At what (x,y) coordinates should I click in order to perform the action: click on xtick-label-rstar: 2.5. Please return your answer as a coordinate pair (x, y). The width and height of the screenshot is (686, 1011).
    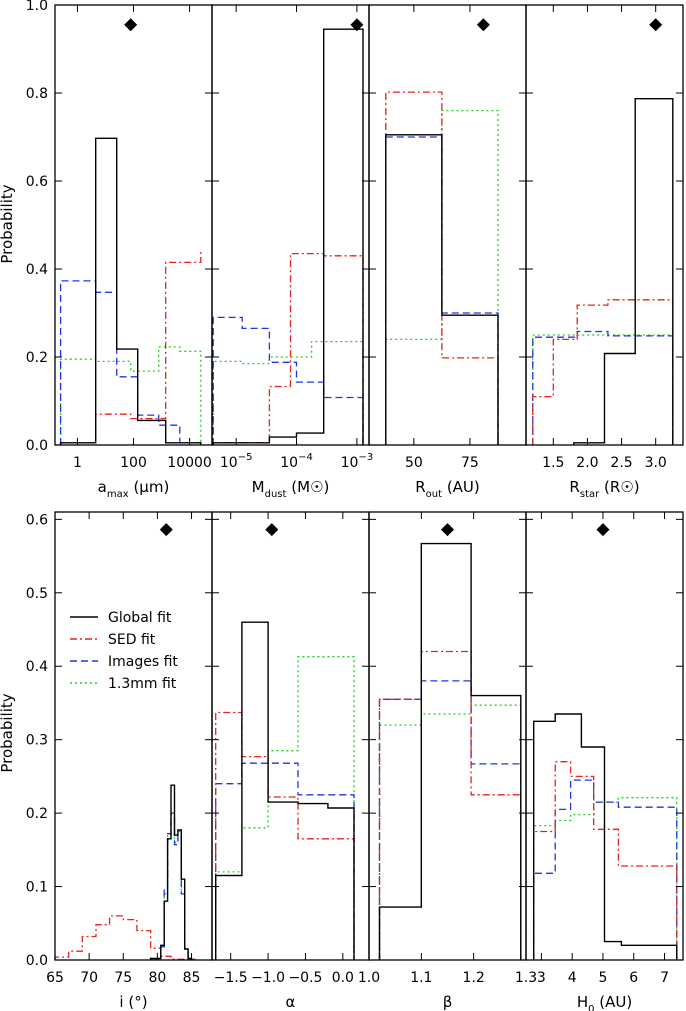
    Looking at the image, I should click on (621, 463).